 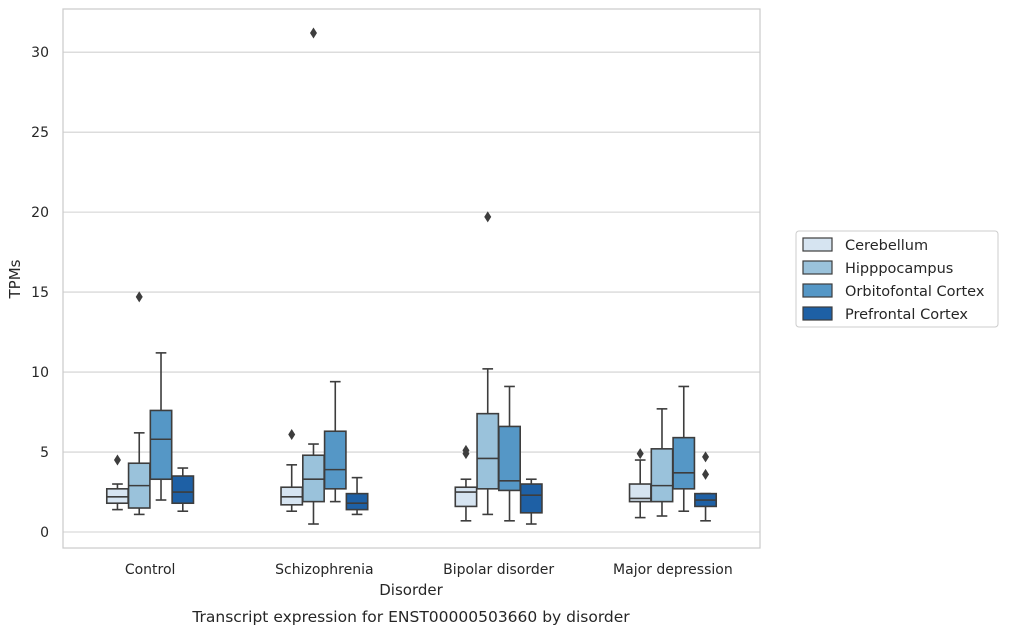 I want to click on x-tick-label: Bipolar disorder, so click(x=498, y=570).